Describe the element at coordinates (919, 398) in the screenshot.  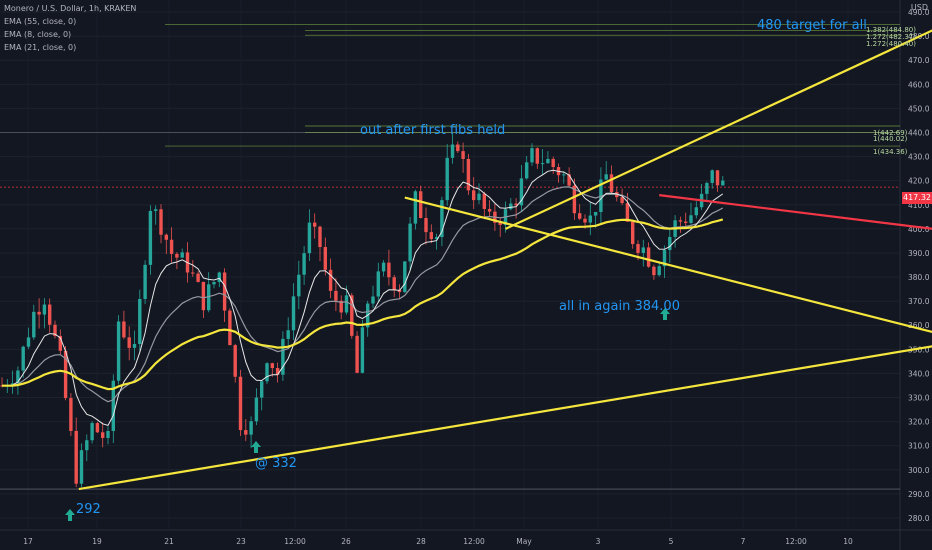
I see `ytick-label: 330.0` at that location.